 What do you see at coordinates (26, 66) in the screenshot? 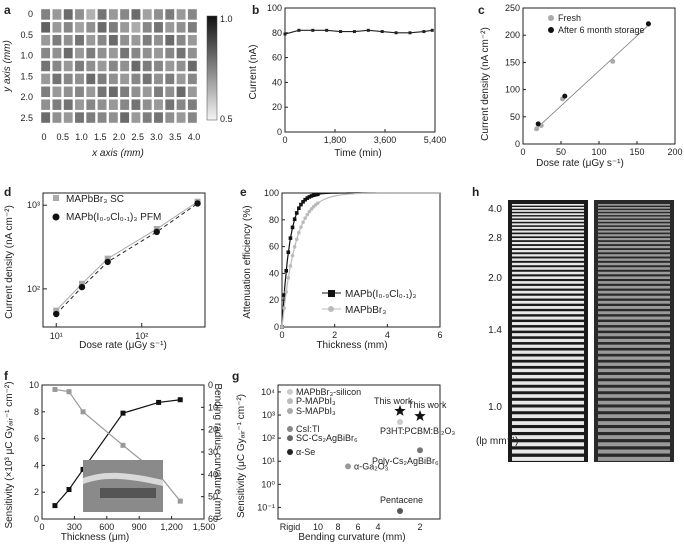
I see `a-y-ticks: 0 0.5 1.0 1.5 2.0 2.5` at bounding box center [26, 66].